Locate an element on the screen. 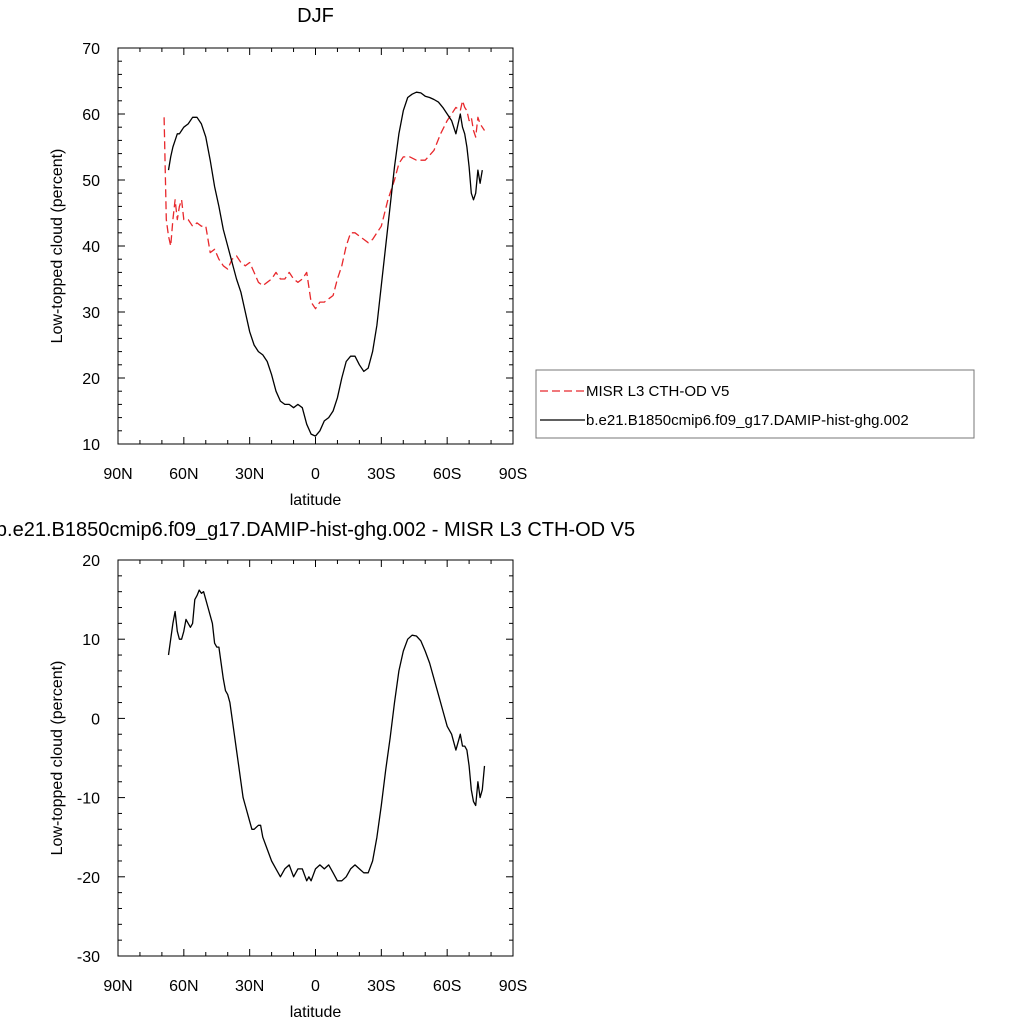  y-tick-label: 30 is located at coordinates (91, 313).